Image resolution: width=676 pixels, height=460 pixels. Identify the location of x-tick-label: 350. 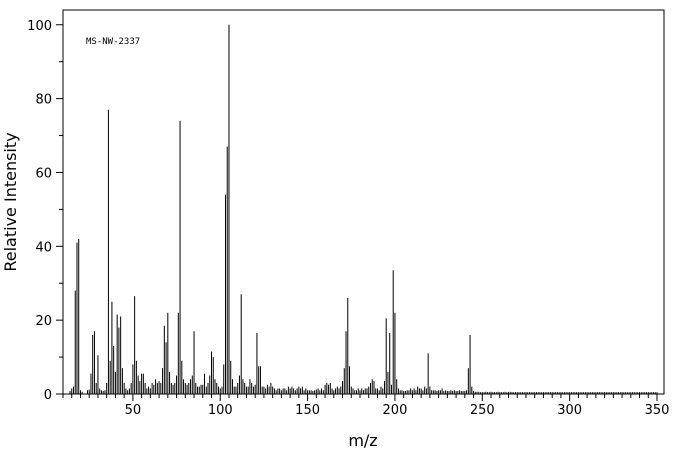
(657, 410).